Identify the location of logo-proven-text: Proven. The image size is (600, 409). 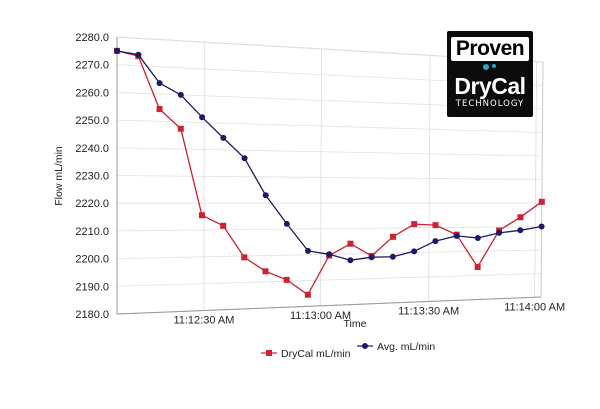
(490, 49).